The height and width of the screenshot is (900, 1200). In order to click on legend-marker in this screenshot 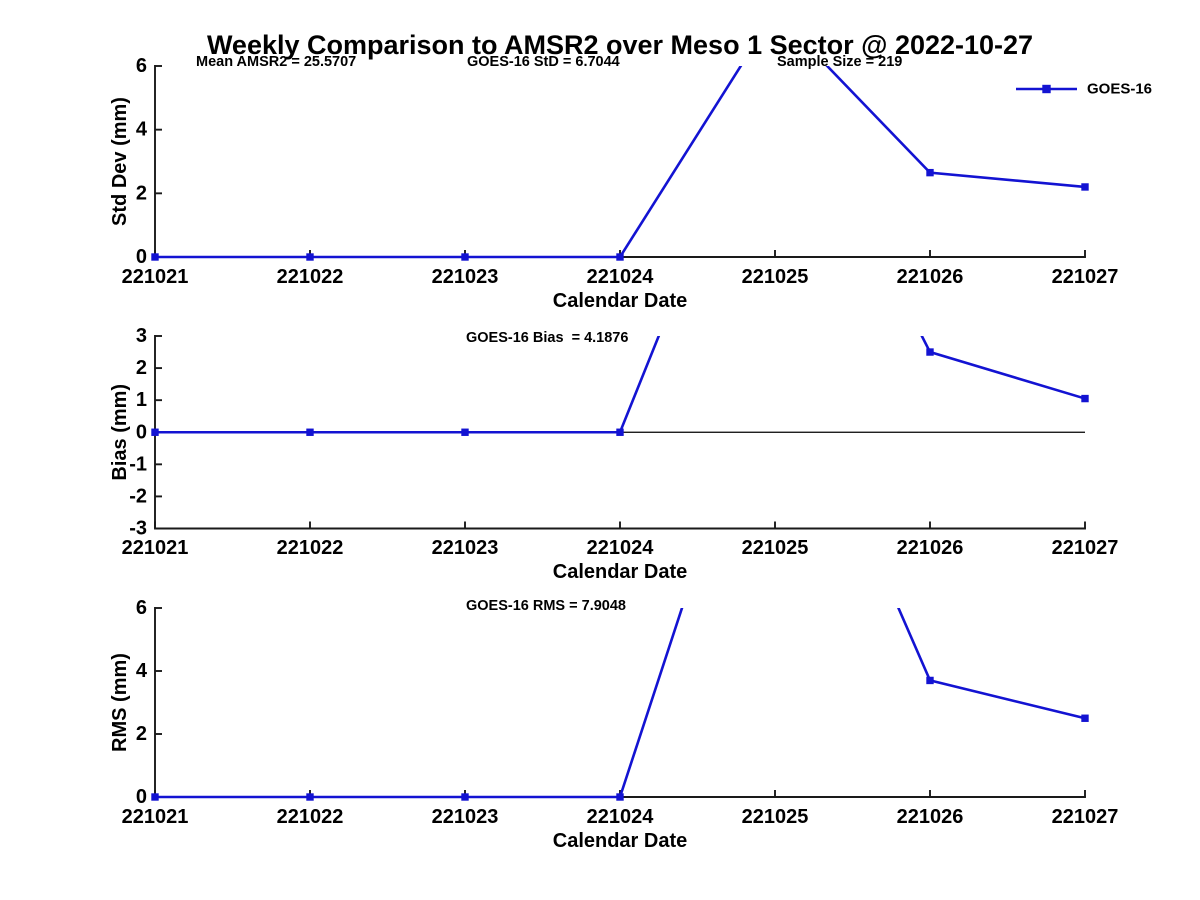, I will do `click(1046, 89)`.